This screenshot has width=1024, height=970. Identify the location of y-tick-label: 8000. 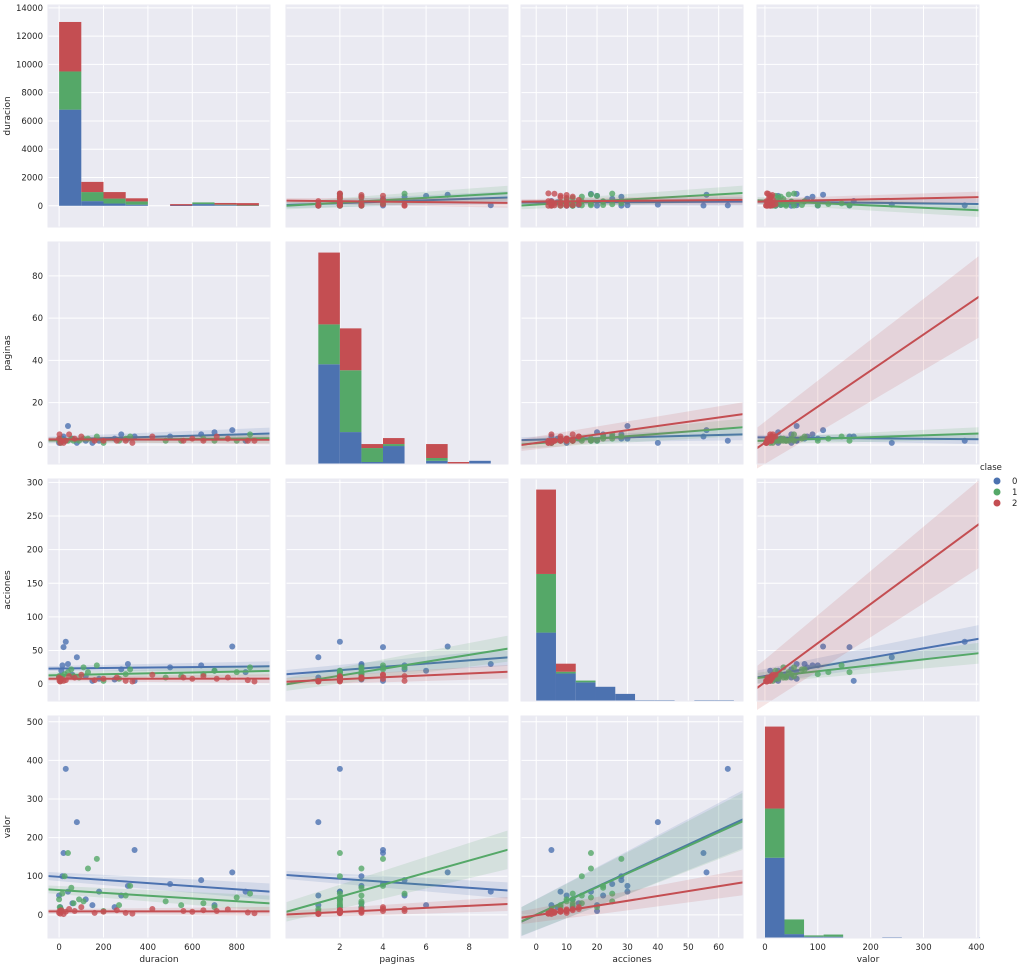
(32, 94).